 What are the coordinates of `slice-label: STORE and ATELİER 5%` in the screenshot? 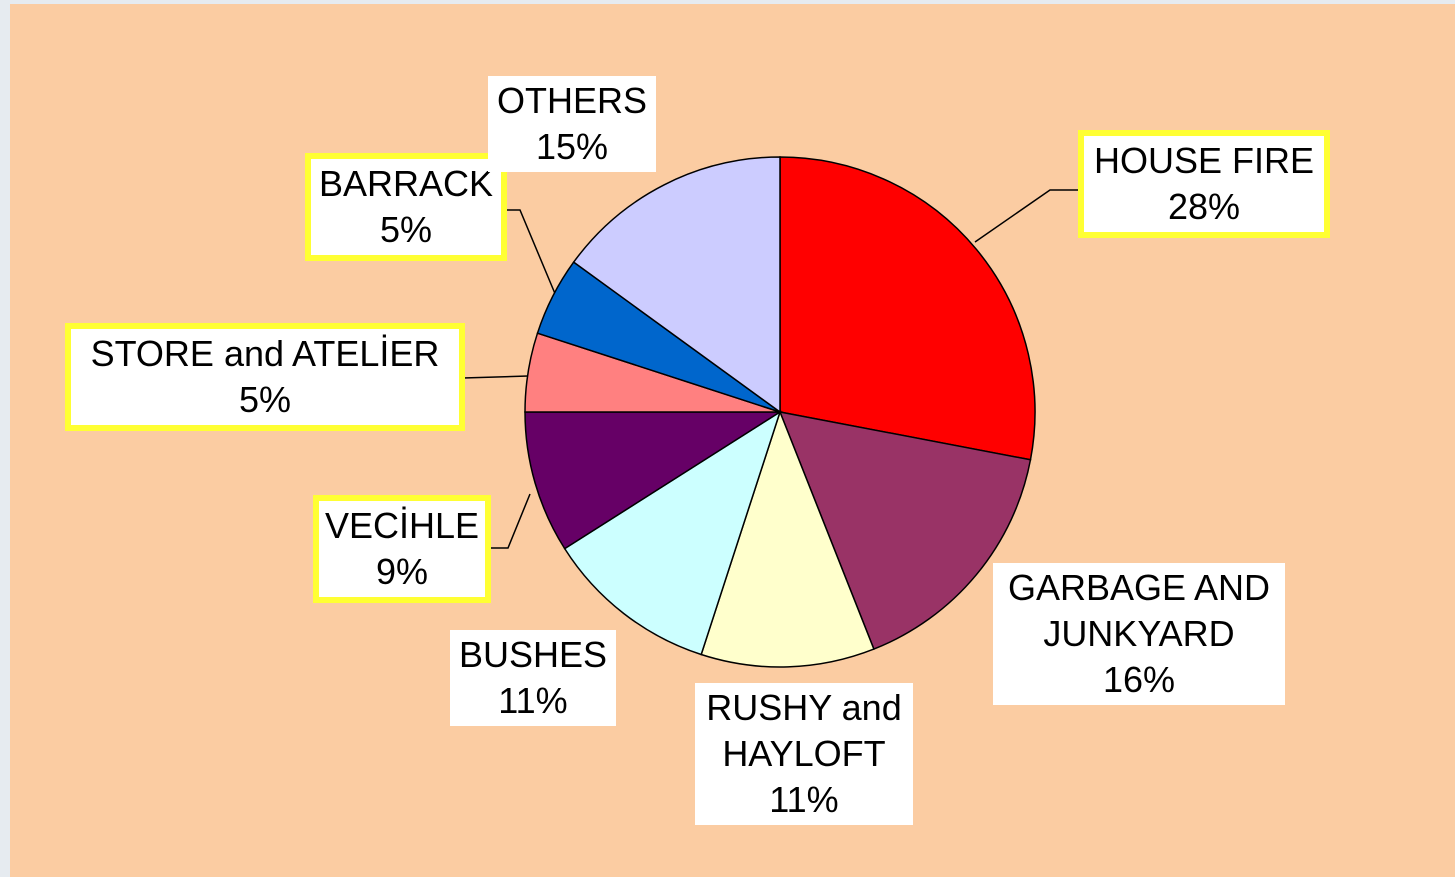 It's located at (265, 377).